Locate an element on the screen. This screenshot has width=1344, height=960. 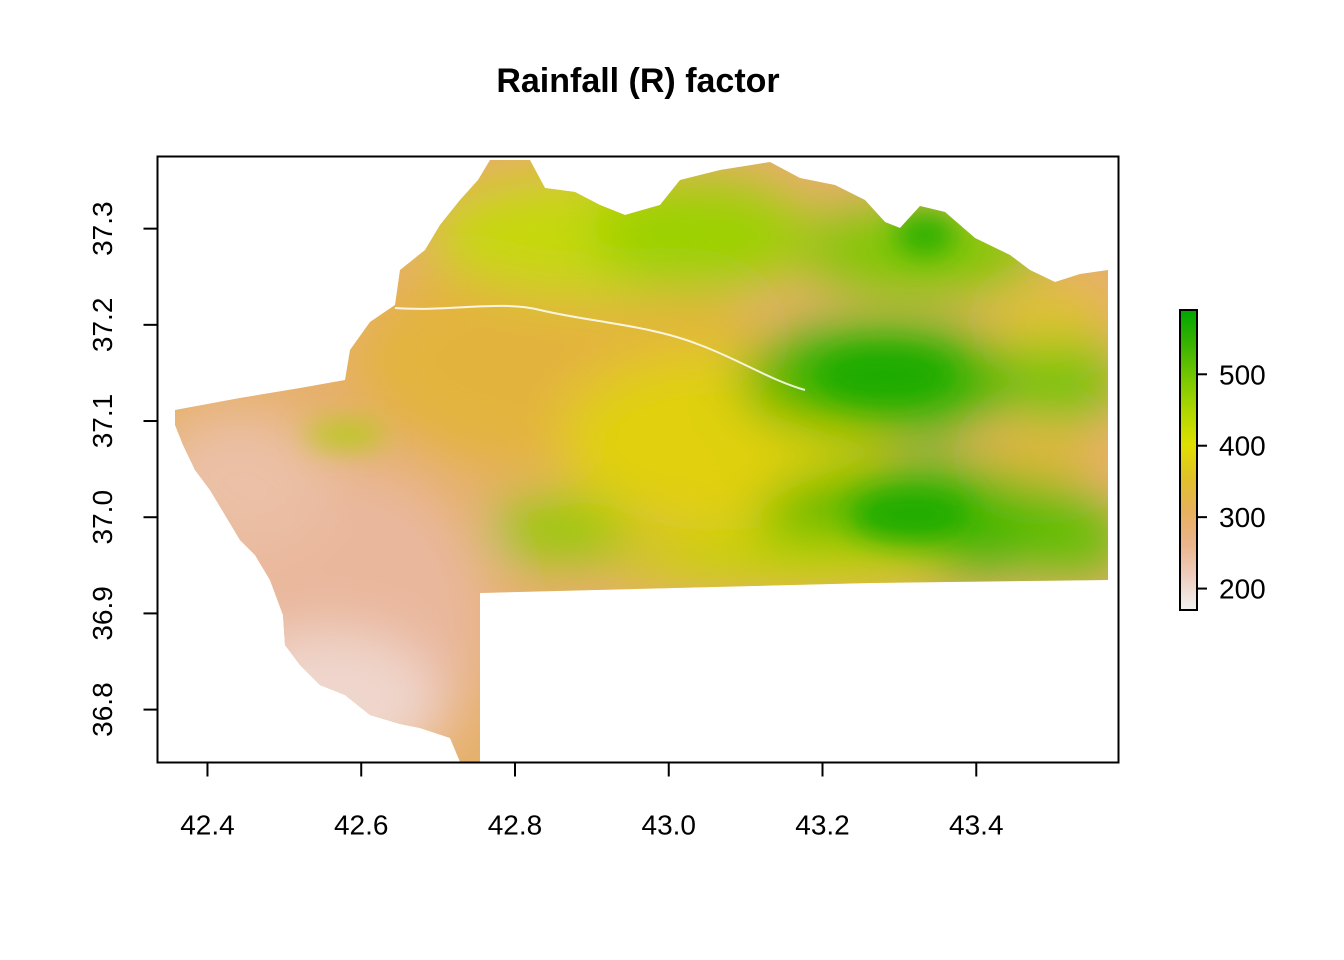
x-axis: 42.4 42.6 42.8 43.0 43.2 43.4 is located at coordinates (592, 801).